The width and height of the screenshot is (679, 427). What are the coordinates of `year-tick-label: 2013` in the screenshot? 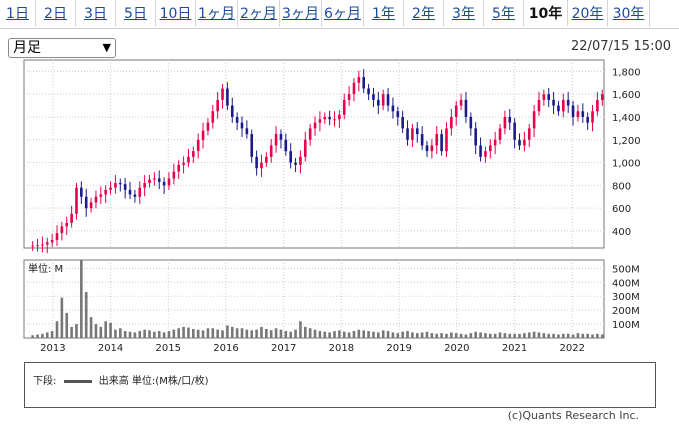 It's located at (52, 348).